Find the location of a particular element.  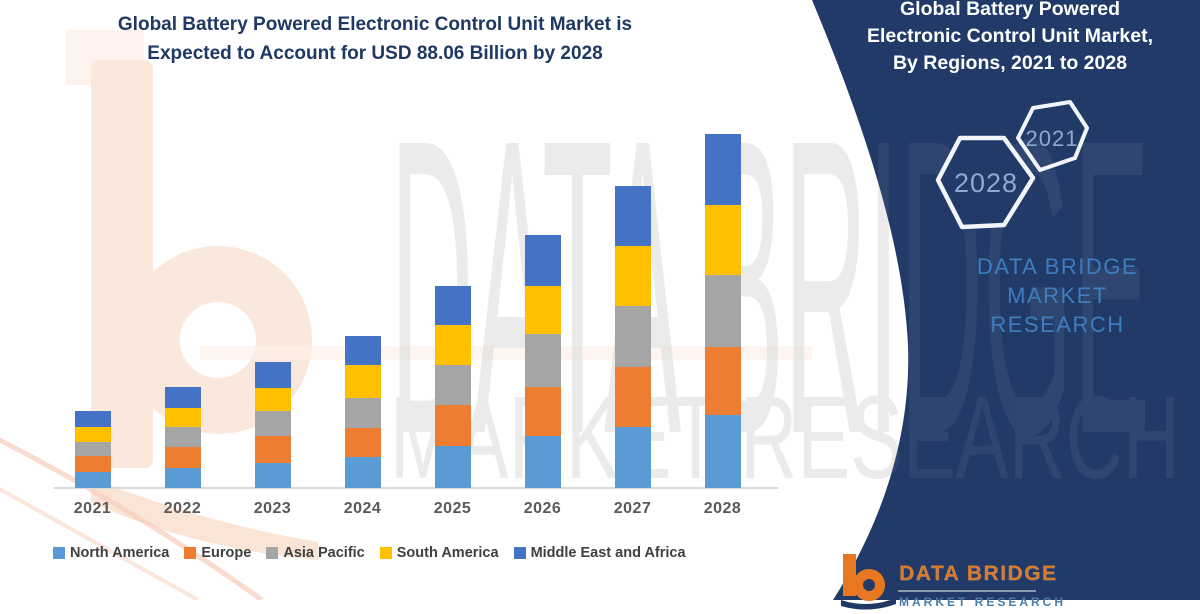

x-axis-label-2026: 2026 is located at coordinates (542, 508).